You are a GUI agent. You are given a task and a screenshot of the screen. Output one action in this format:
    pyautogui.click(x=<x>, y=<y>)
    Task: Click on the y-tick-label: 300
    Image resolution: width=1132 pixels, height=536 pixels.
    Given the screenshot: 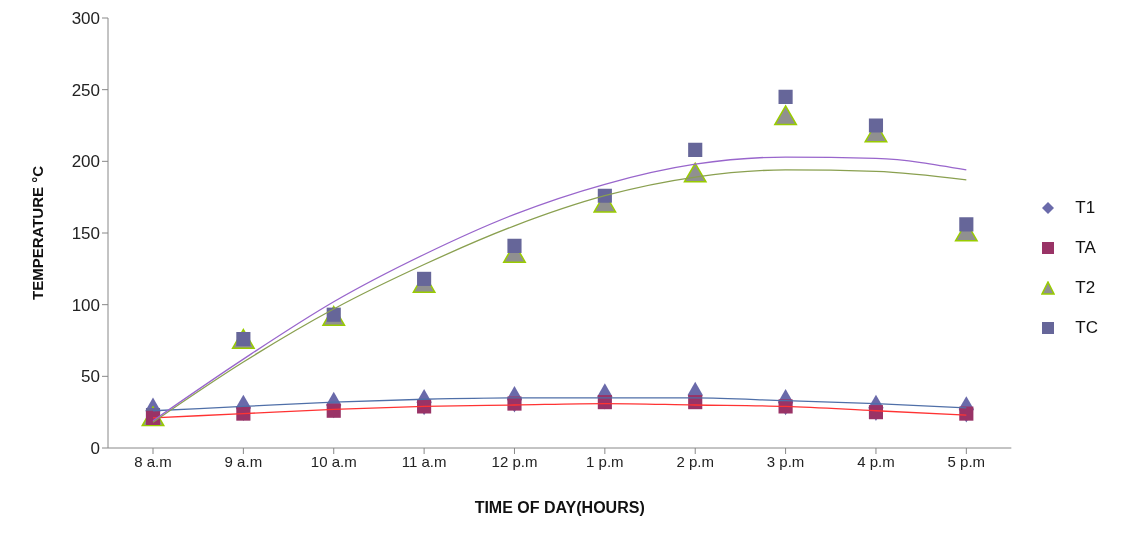 What is the action you would take?
    pyautogui.click(x=85, y=19)
    